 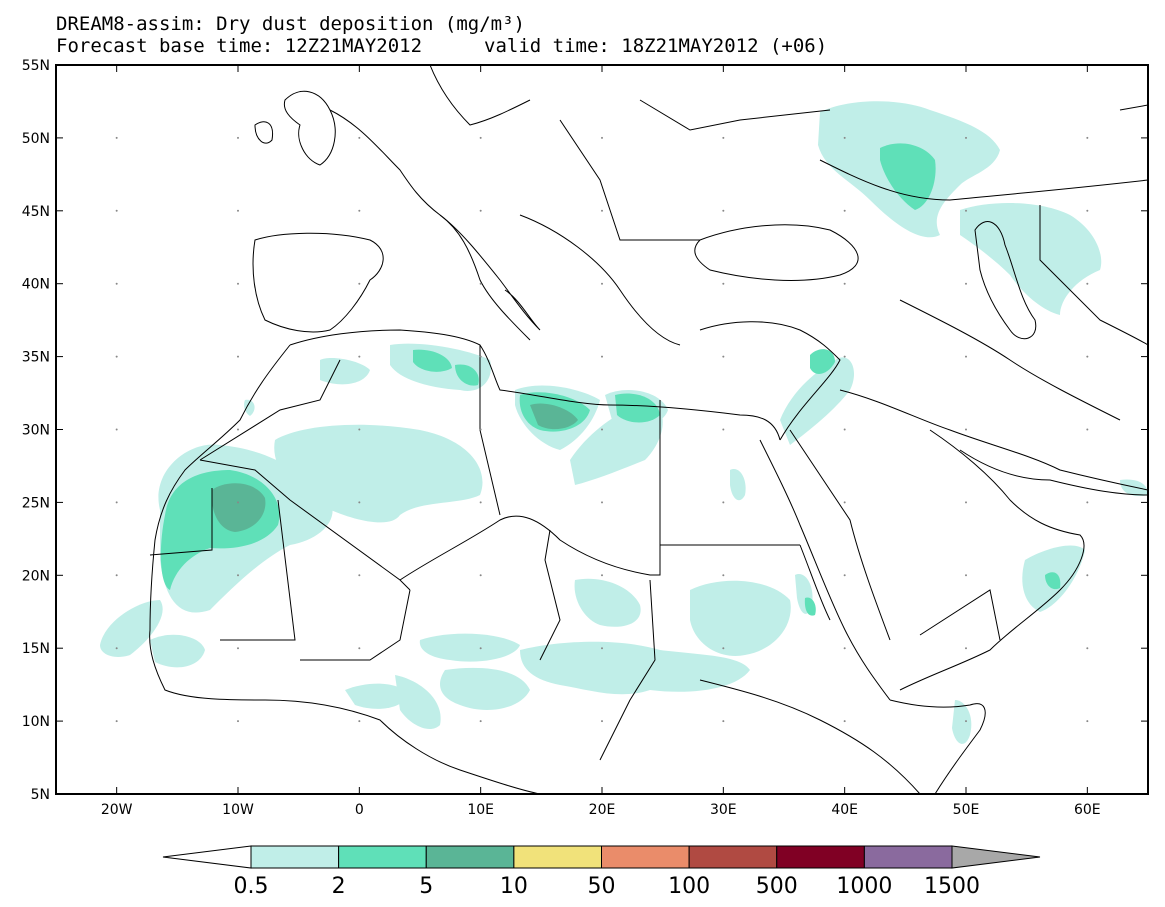 I want to click on lat-label-55N: 55N, so click(x=36, y=66).